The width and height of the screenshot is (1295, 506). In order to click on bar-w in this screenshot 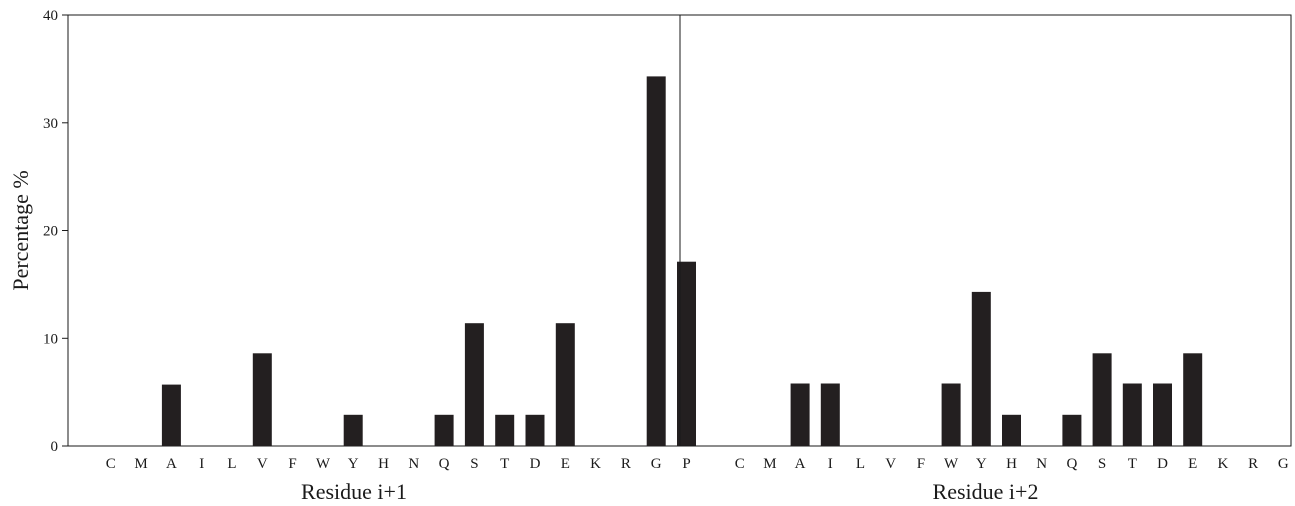, I will do `click(951, 414)`.